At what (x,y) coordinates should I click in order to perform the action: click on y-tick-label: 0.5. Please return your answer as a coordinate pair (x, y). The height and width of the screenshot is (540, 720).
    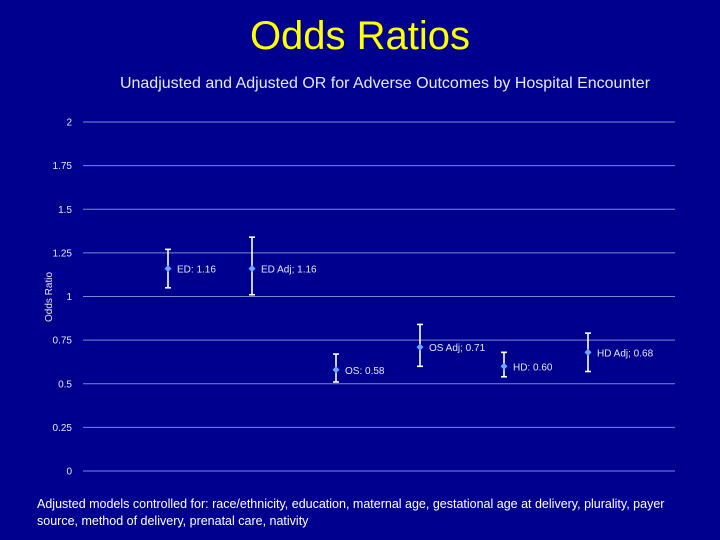
    Looking at the image, I should click on (65, 384).